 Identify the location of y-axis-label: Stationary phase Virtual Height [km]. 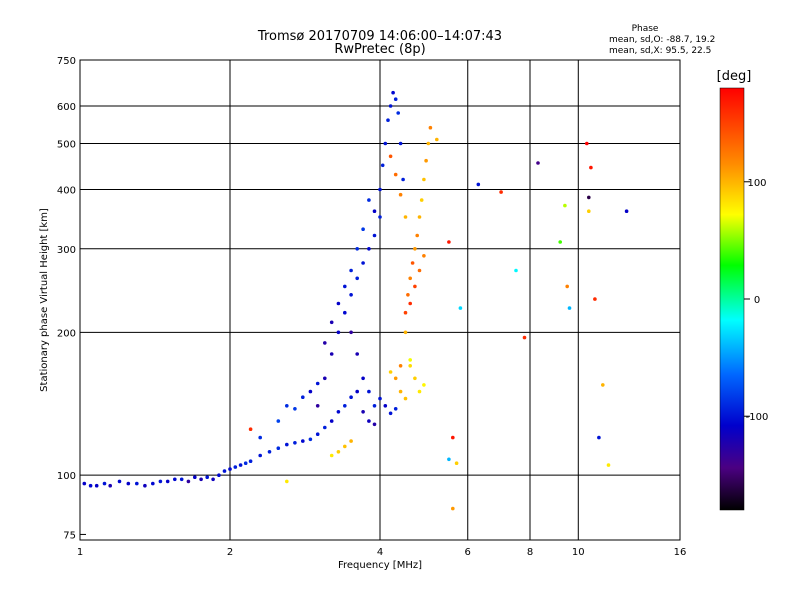
(44, 300).